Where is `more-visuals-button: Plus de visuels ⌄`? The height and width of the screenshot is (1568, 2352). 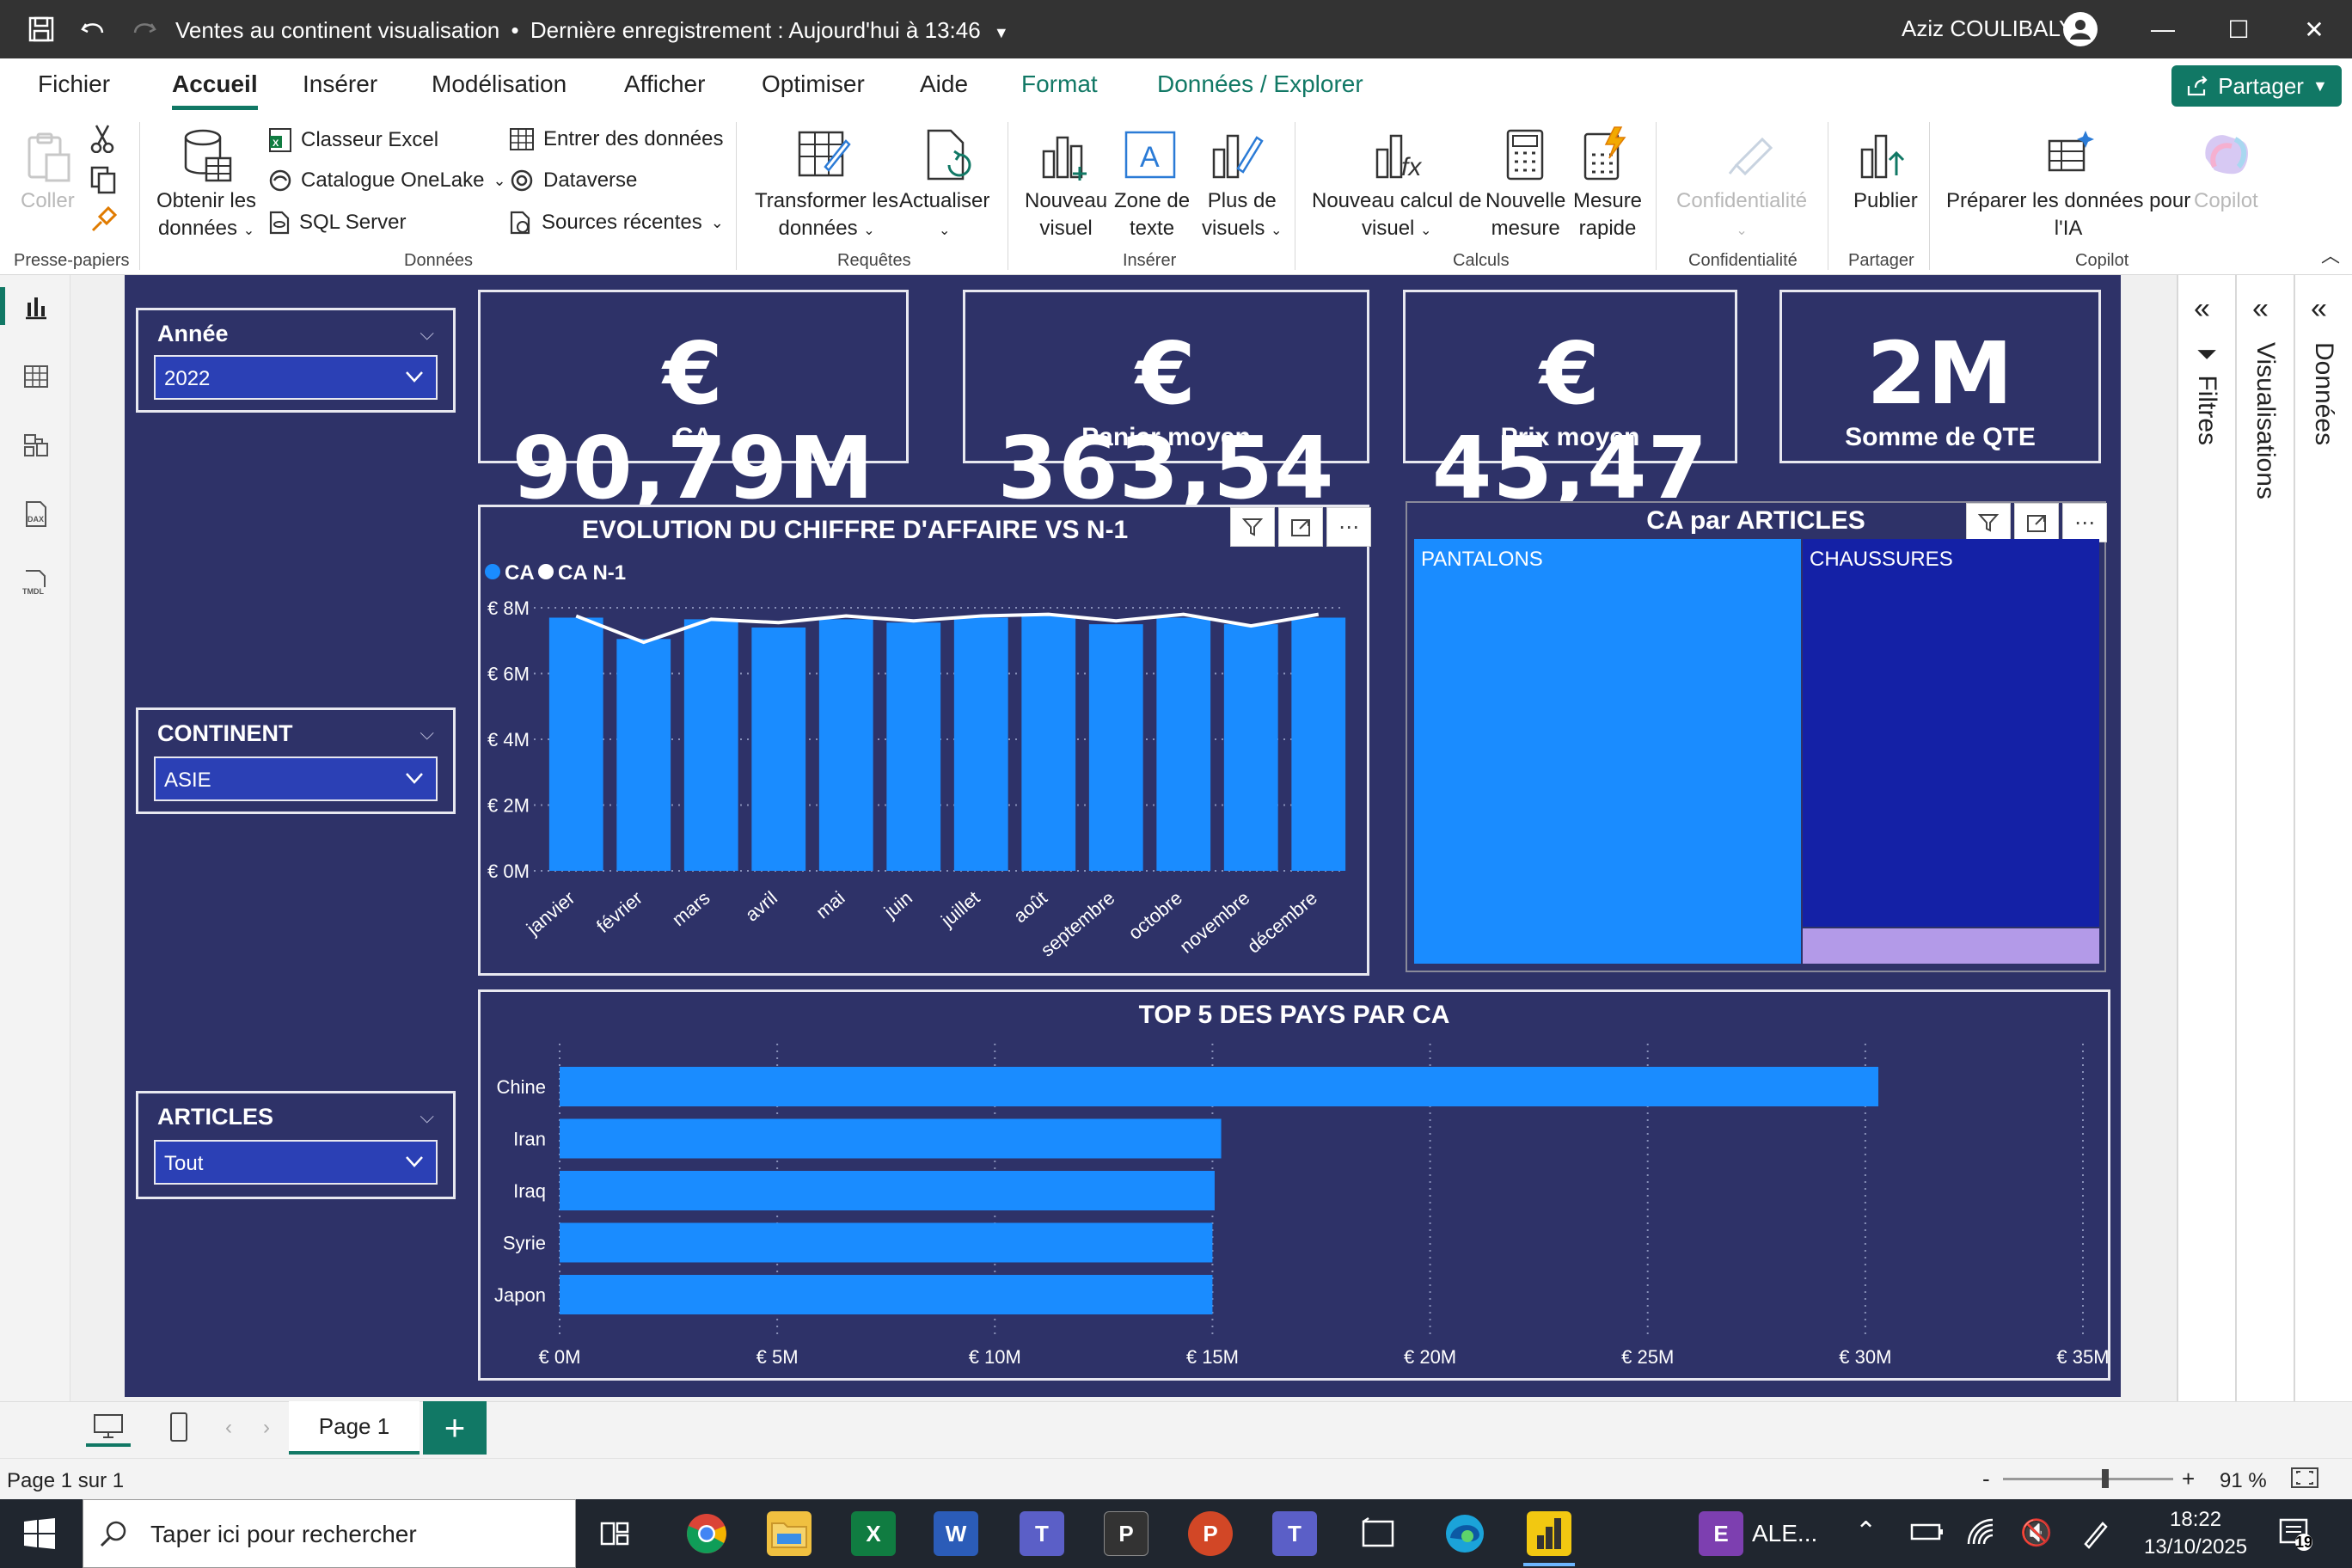 more-visuals-button: Plus de visuels ⌄ is located at coordinates (1242, 214).